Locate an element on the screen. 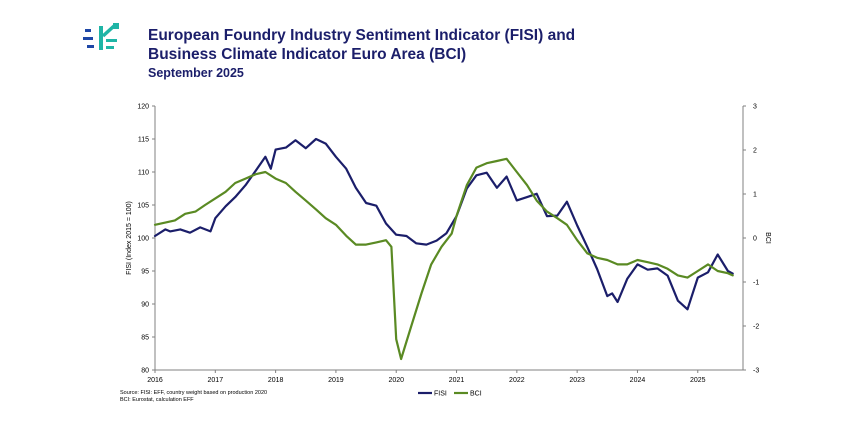  foundry-logo-icon is located at coordinates (101, 38).